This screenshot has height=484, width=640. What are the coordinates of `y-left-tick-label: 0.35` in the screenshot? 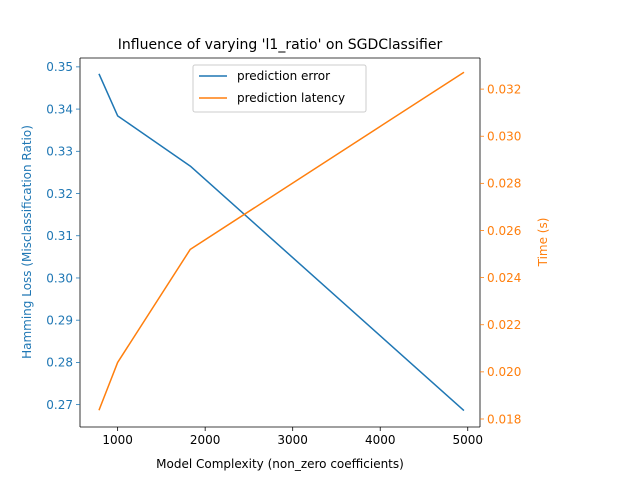 It's located at (59, 67).